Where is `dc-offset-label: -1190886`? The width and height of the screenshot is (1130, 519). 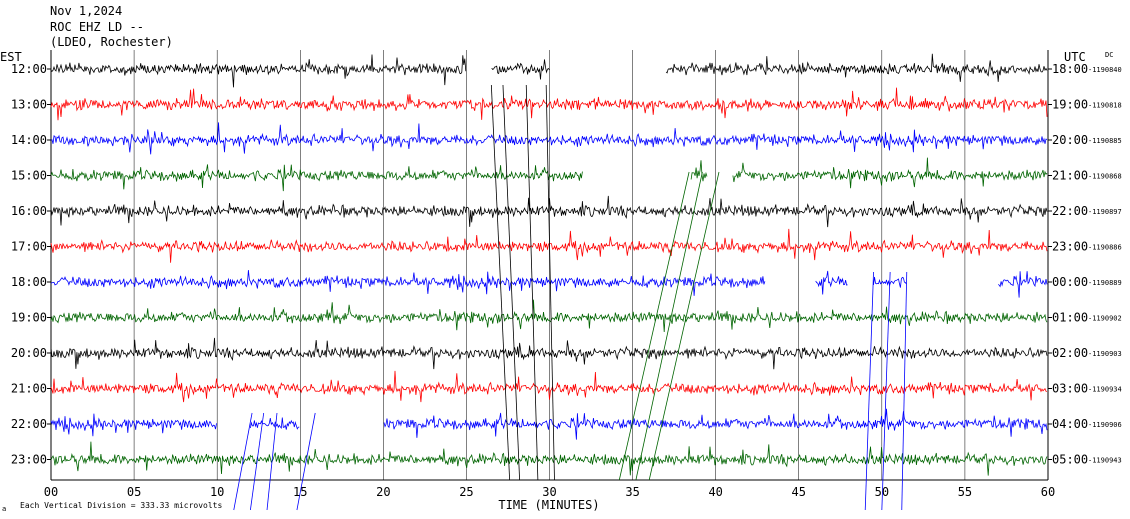
dc-offset-label: -1190886 is located at coordinates (1105, 248).